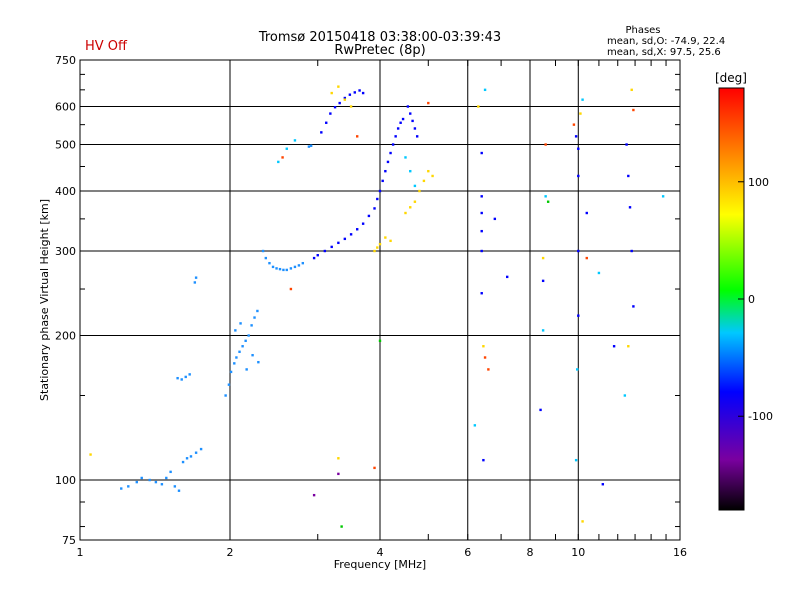 This screenshot has height=600, width=800. I want to click on colorbar-ticks: 100 0 -100, so click(755, 299).